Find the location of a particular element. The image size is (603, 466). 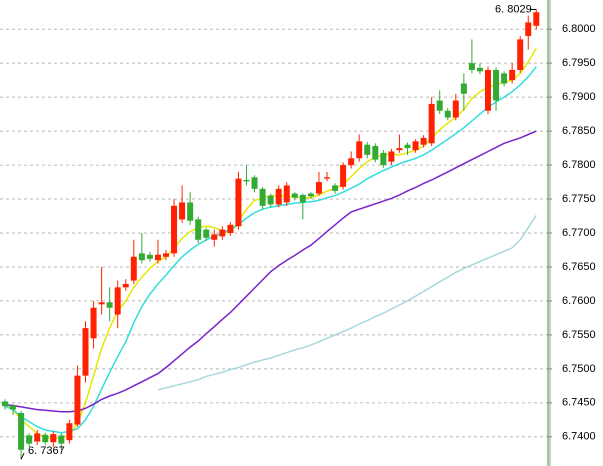

y-tick-label: 6.7850 is located at coordinates (579, 131).